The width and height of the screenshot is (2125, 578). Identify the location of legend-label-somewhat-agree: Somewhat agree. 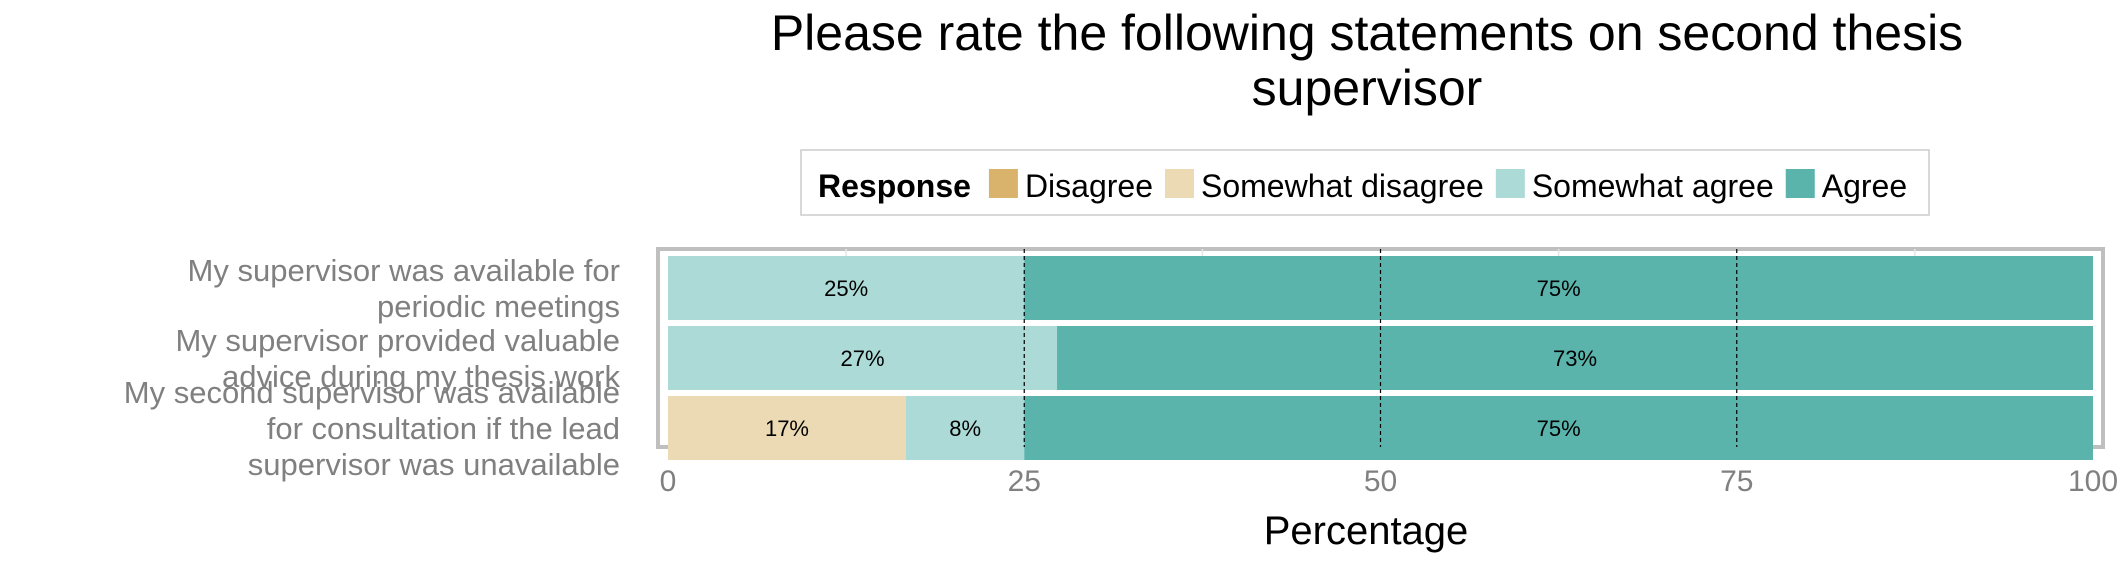
(1653, 186).